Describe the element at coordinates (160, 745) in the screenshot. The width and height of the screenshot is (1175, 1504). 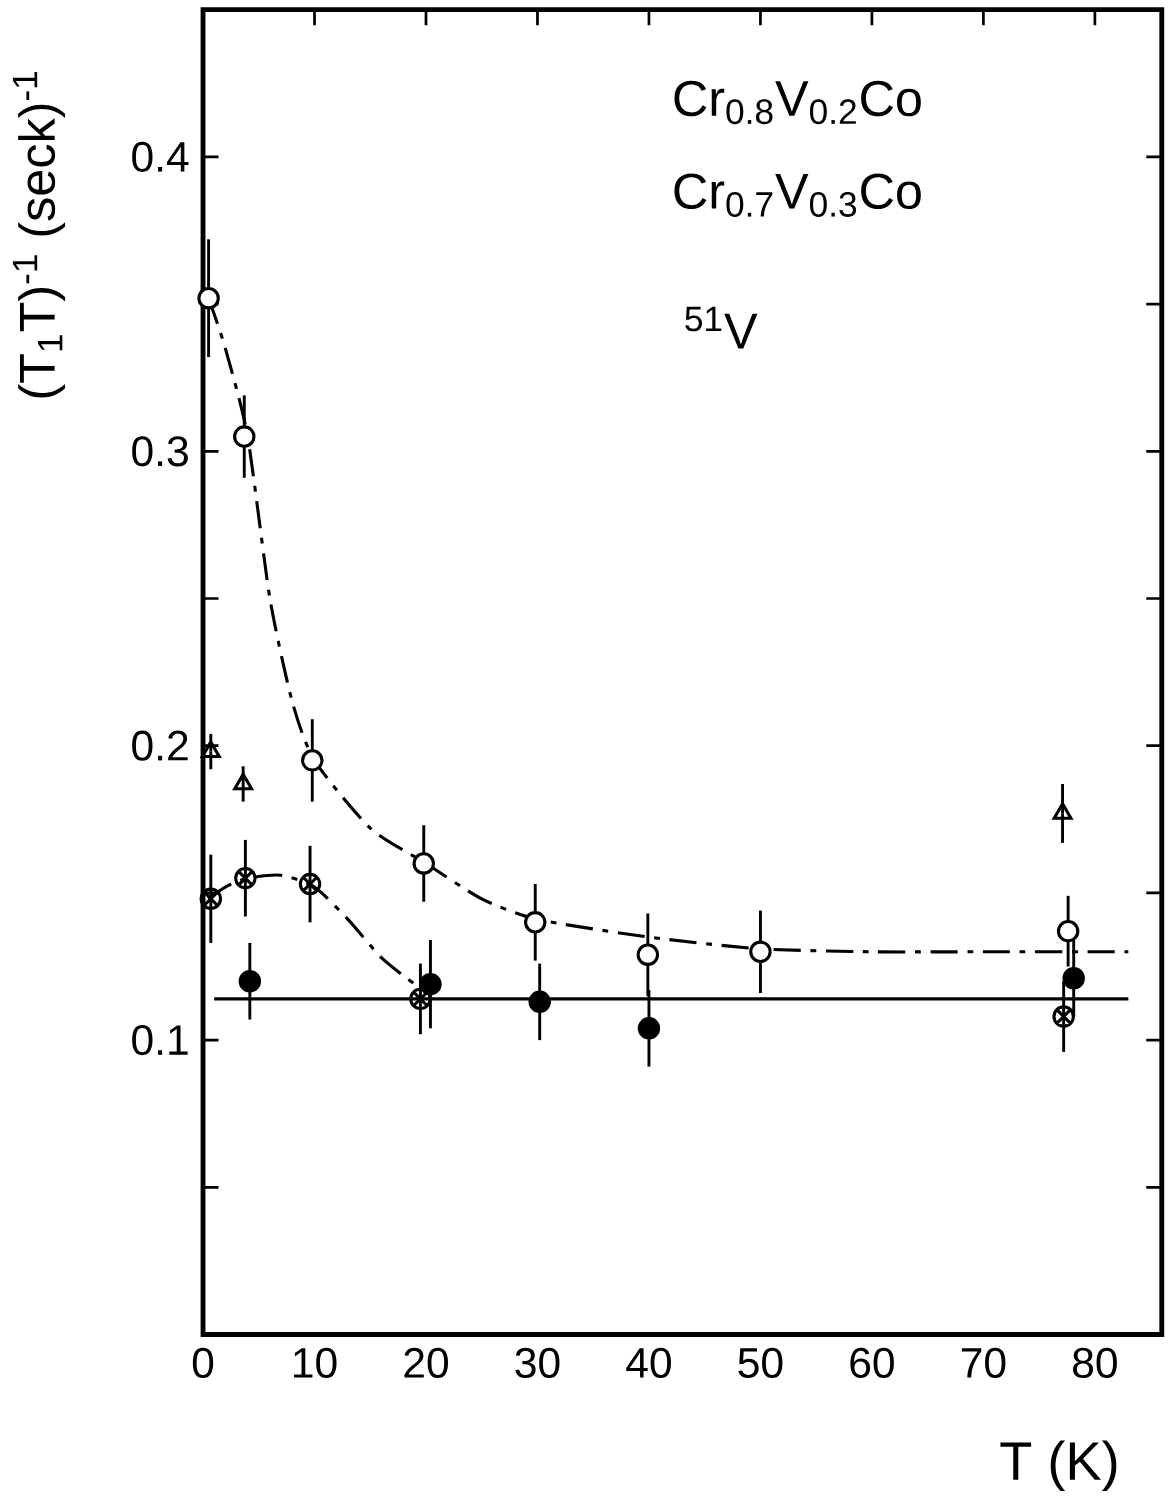
I see `y-tick-label: 0.2` at that location.